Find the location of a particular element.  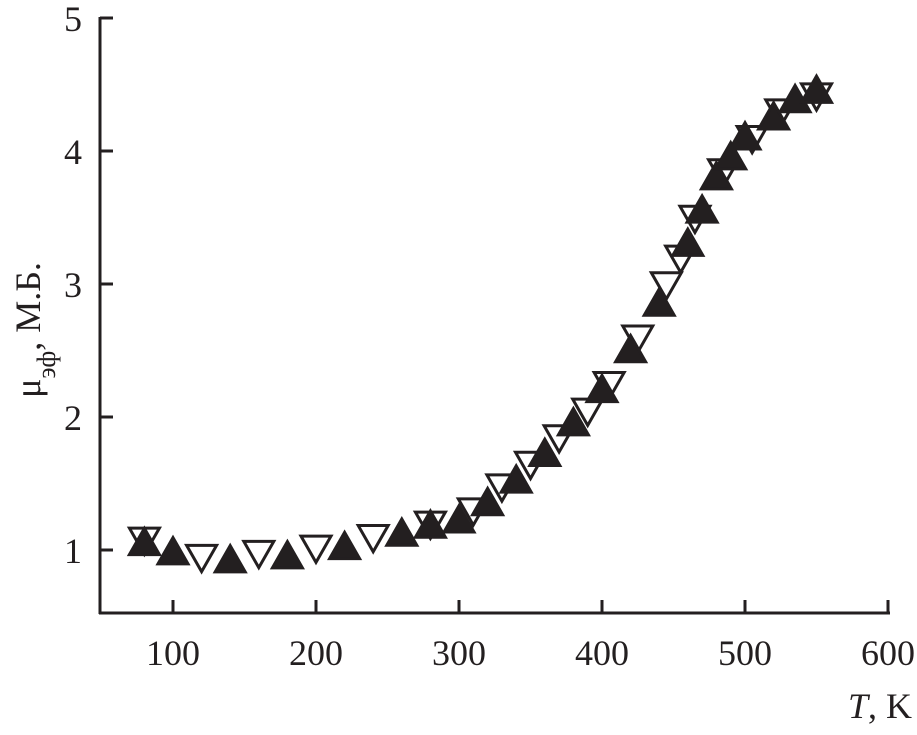

y-axis-label: μэф, М.Б. is located at coordinates (34, 330).